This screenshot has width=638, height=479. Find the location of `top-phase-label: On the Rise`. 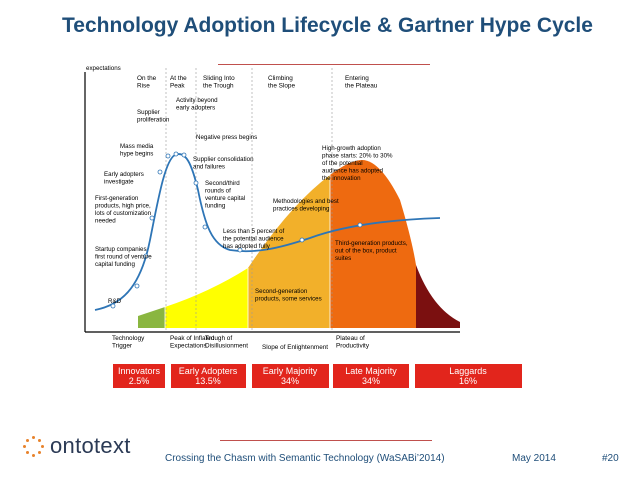

top-phase-label: On the Rise is located at coordinates (147, 82).